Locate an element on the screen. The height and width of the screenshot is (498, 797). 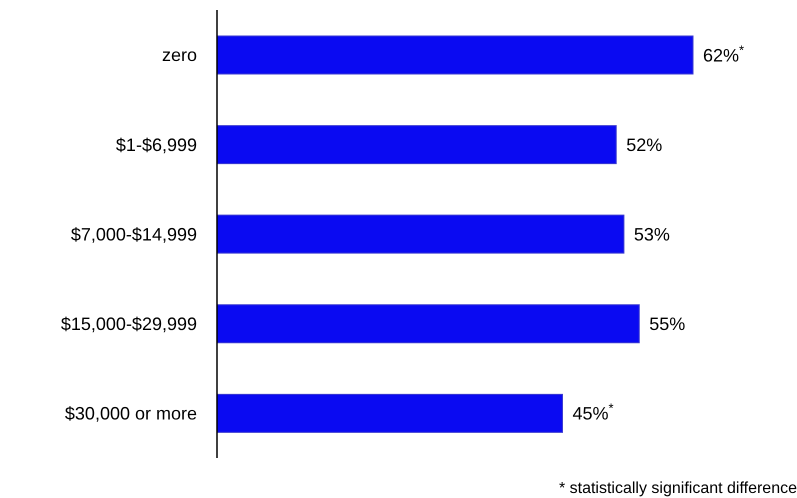
y-tick-label: $15,000-$29,999 is located at coordinates (128, 324).